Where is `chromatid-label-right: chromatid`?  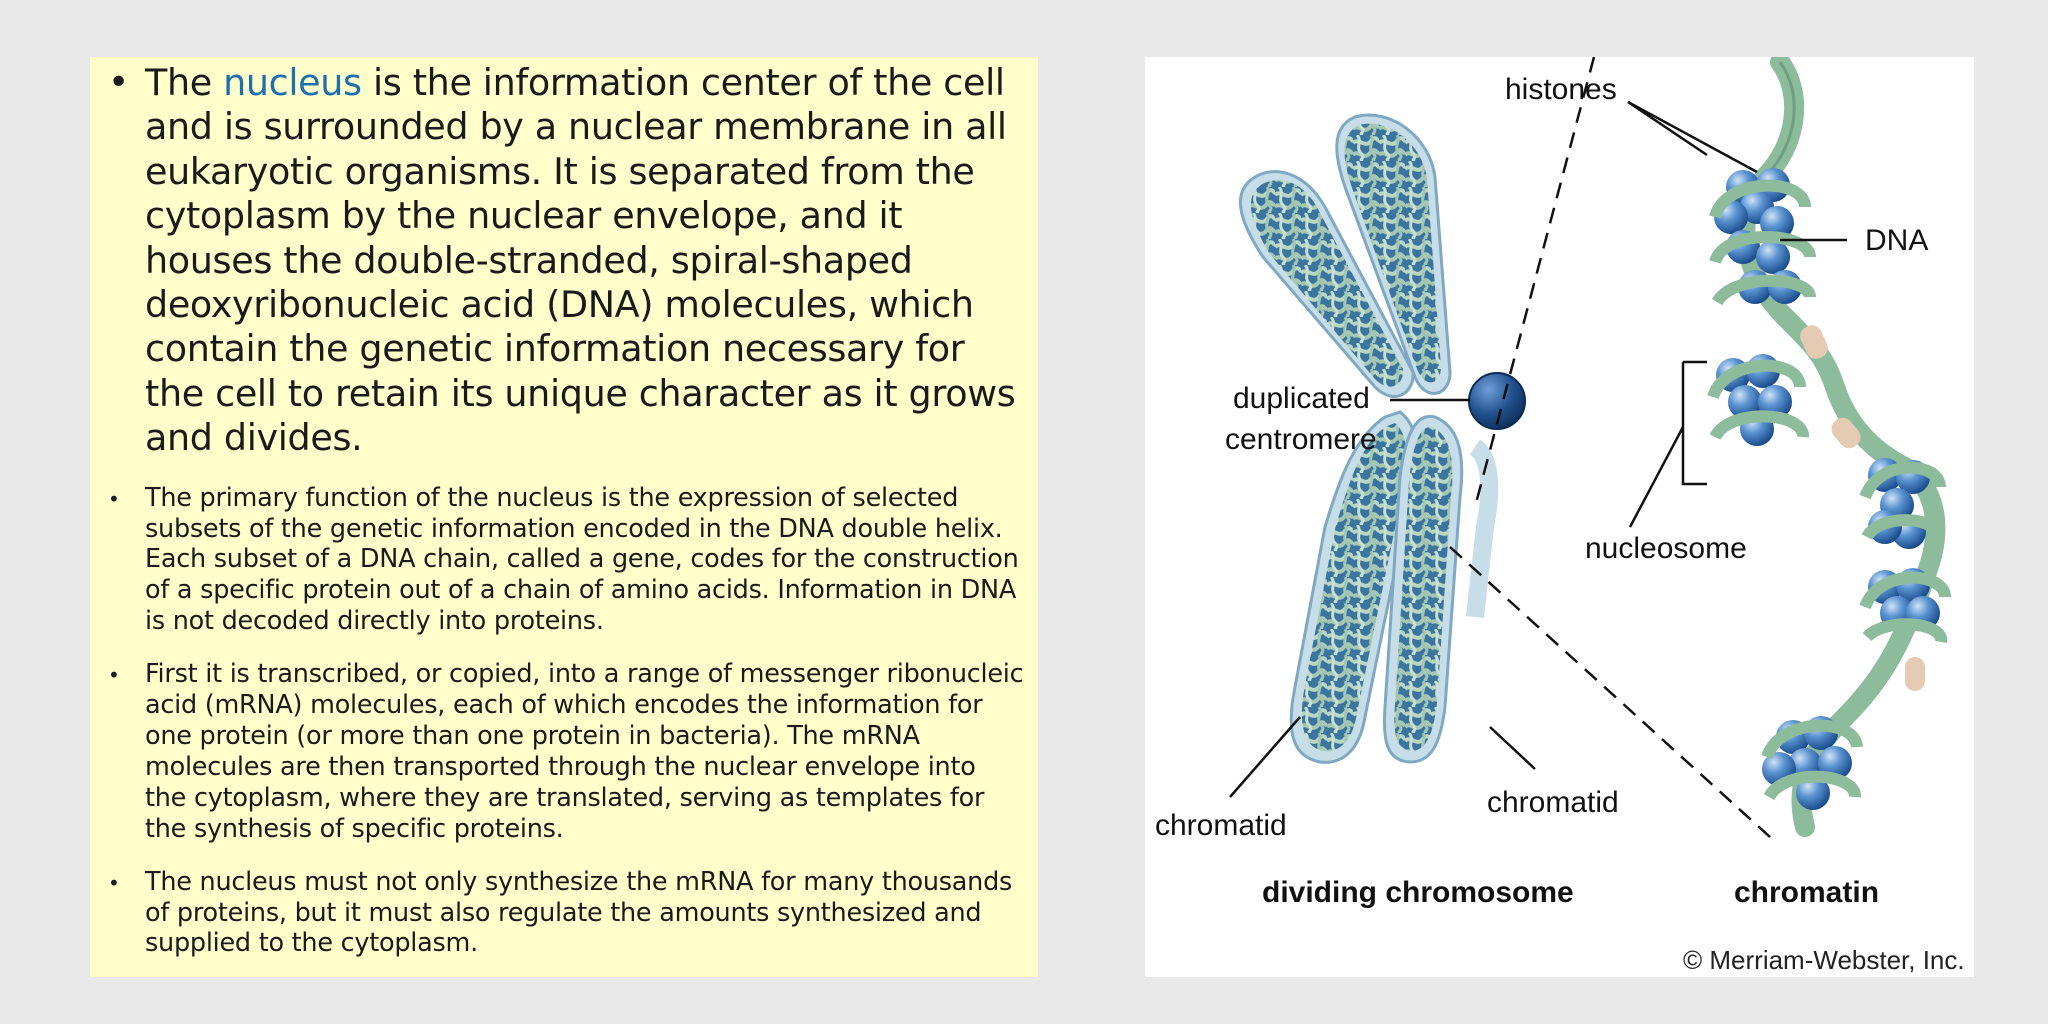
chromatid-label-right: chromatid is located at coordinates (1553, 802).